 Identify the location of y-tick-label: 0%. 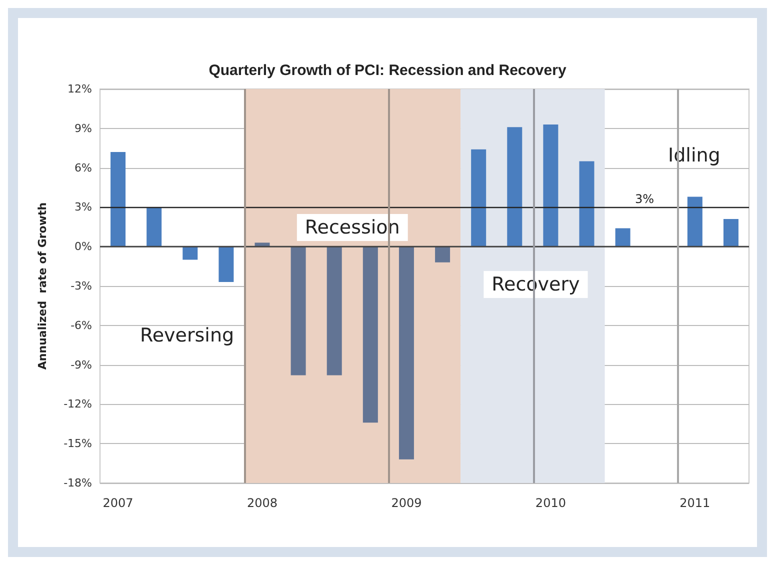
(83, 247).